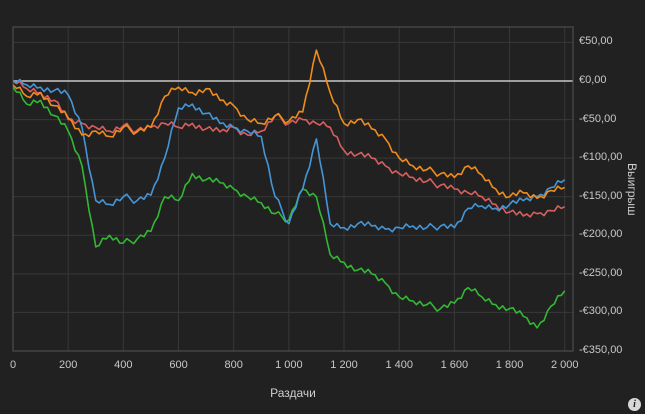 This screenshot has height=414, width=645. What do you see at coordinates (632, 189) in the screenshot?
I see `y-axis-title: Выигрыш` at bounding box center [632, 189].